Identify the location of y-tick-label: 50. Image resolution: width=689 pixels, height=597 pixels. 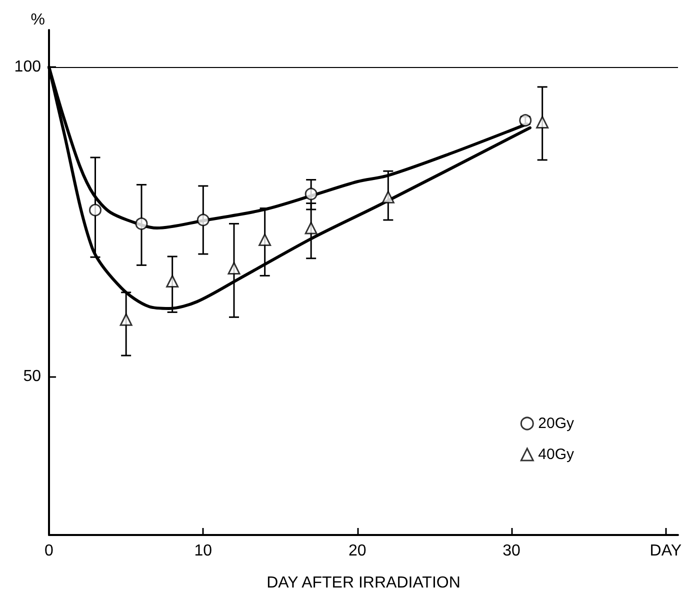
(32, 377).